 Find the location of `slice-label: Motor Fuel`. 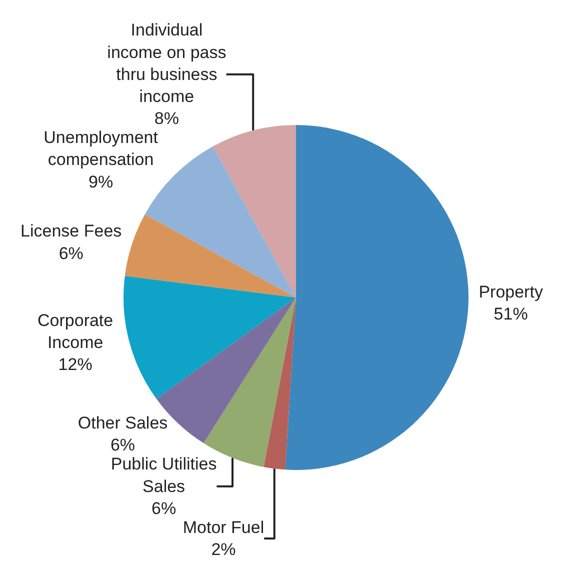

slice-label: Motor Fuel is located at coordinates (223, 527).